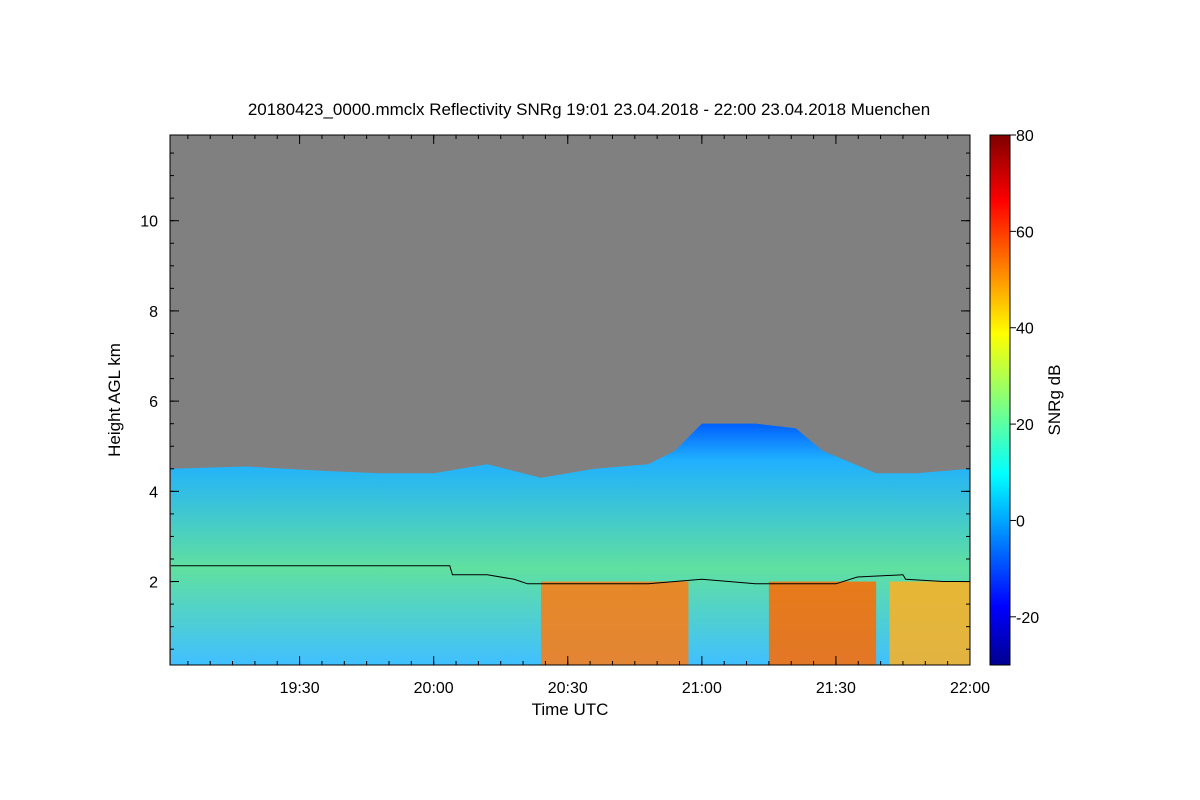 The width and height of the screenshot is (1200, 800). What do you see at coordinates (1025, 136) in the screenshot?
I see `colorbar-tick-label: 80` at bounding box center [1025, 136].